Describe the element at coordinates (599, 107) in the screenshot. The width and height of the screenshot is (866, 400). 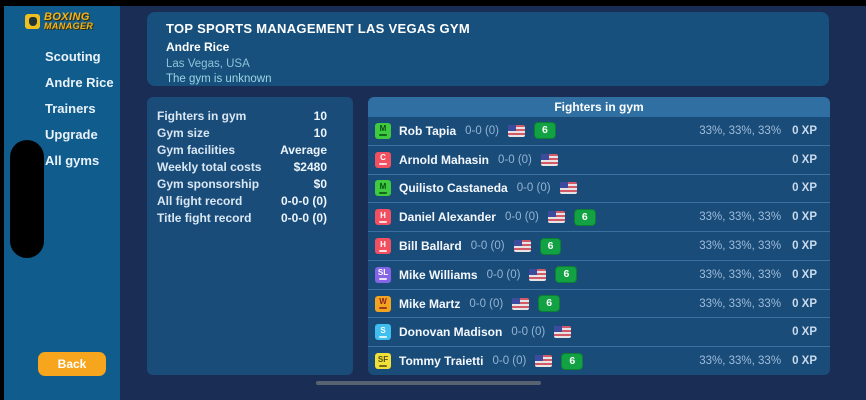
I see `fighters-list-title: Fighters in gym` at that location.